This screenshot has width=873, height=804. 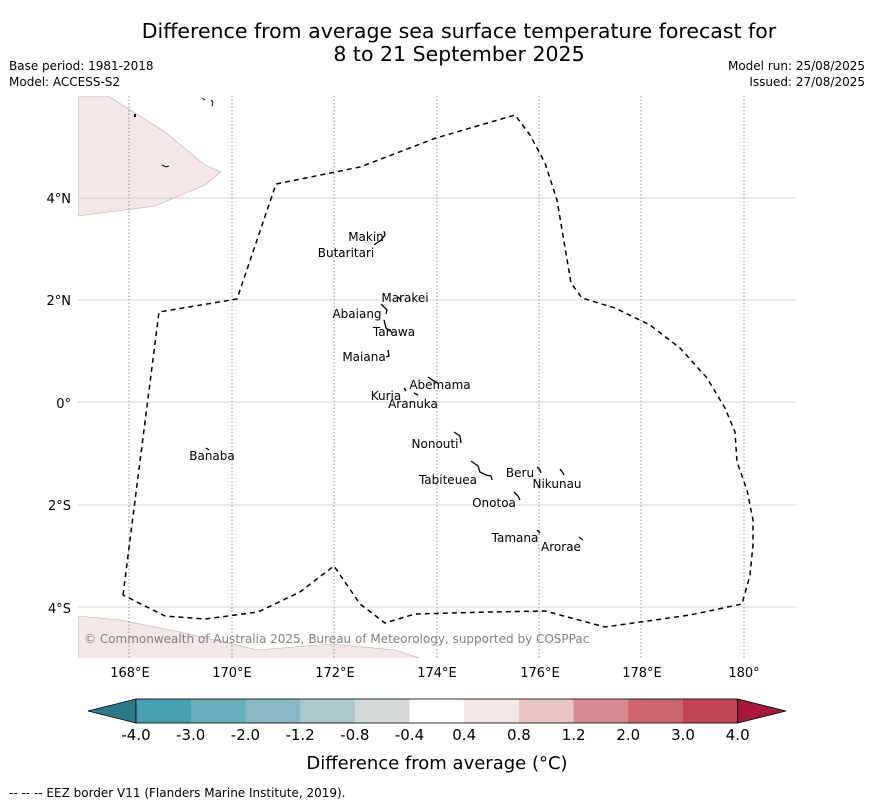 I want to click on lon-label-174e: 174°E, so click(x=437, y=673).